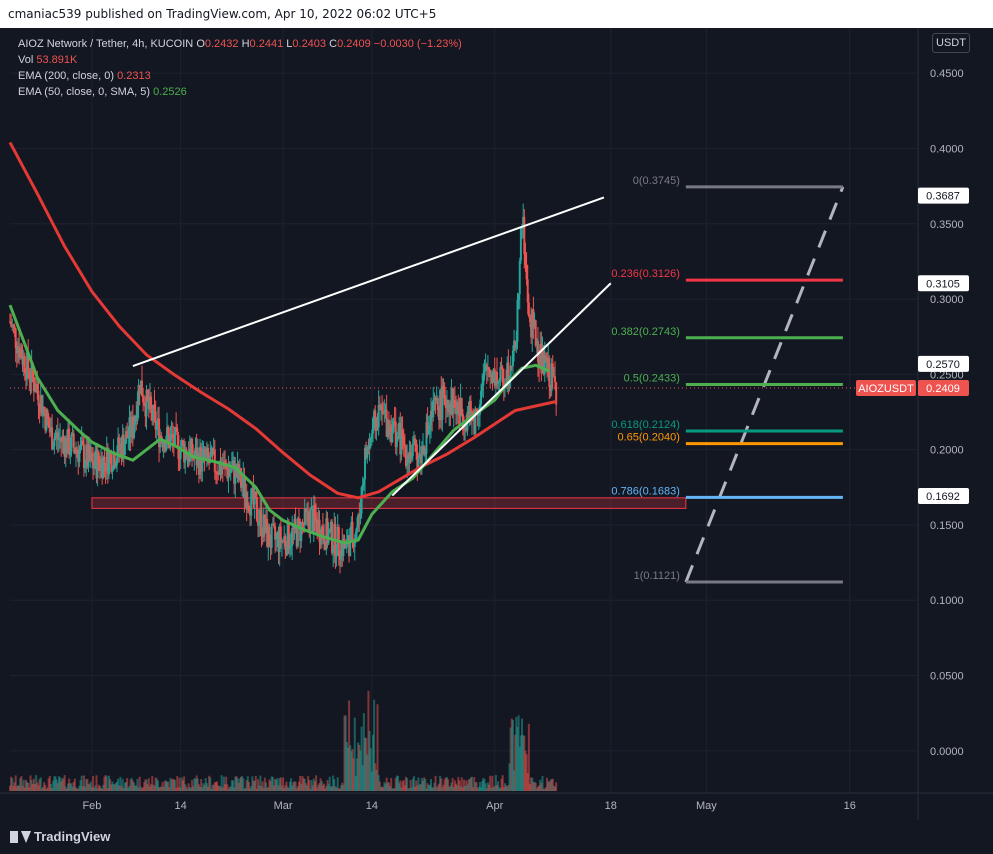 Image resolution: width=993 pixels, height=854 pixels. I want to click on legend-volume-row: Vol 53.891K, so click(240, 60).